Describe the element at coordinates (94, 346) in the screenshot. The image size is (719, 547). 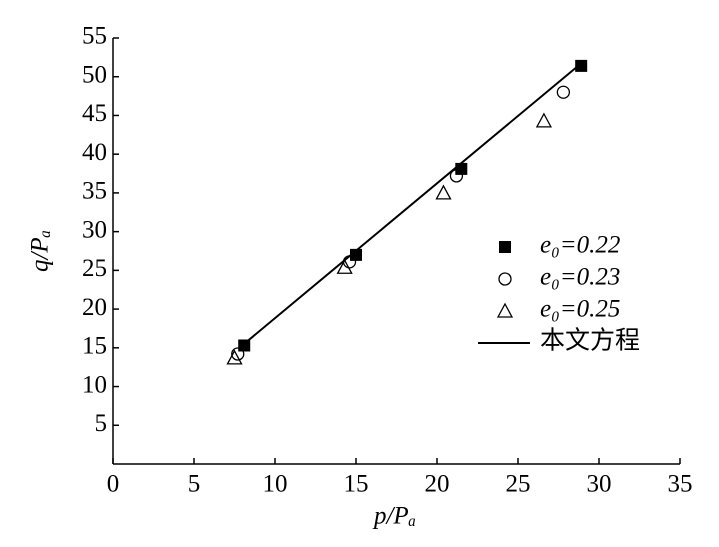
I see `y-tick-label: 15` at that location.